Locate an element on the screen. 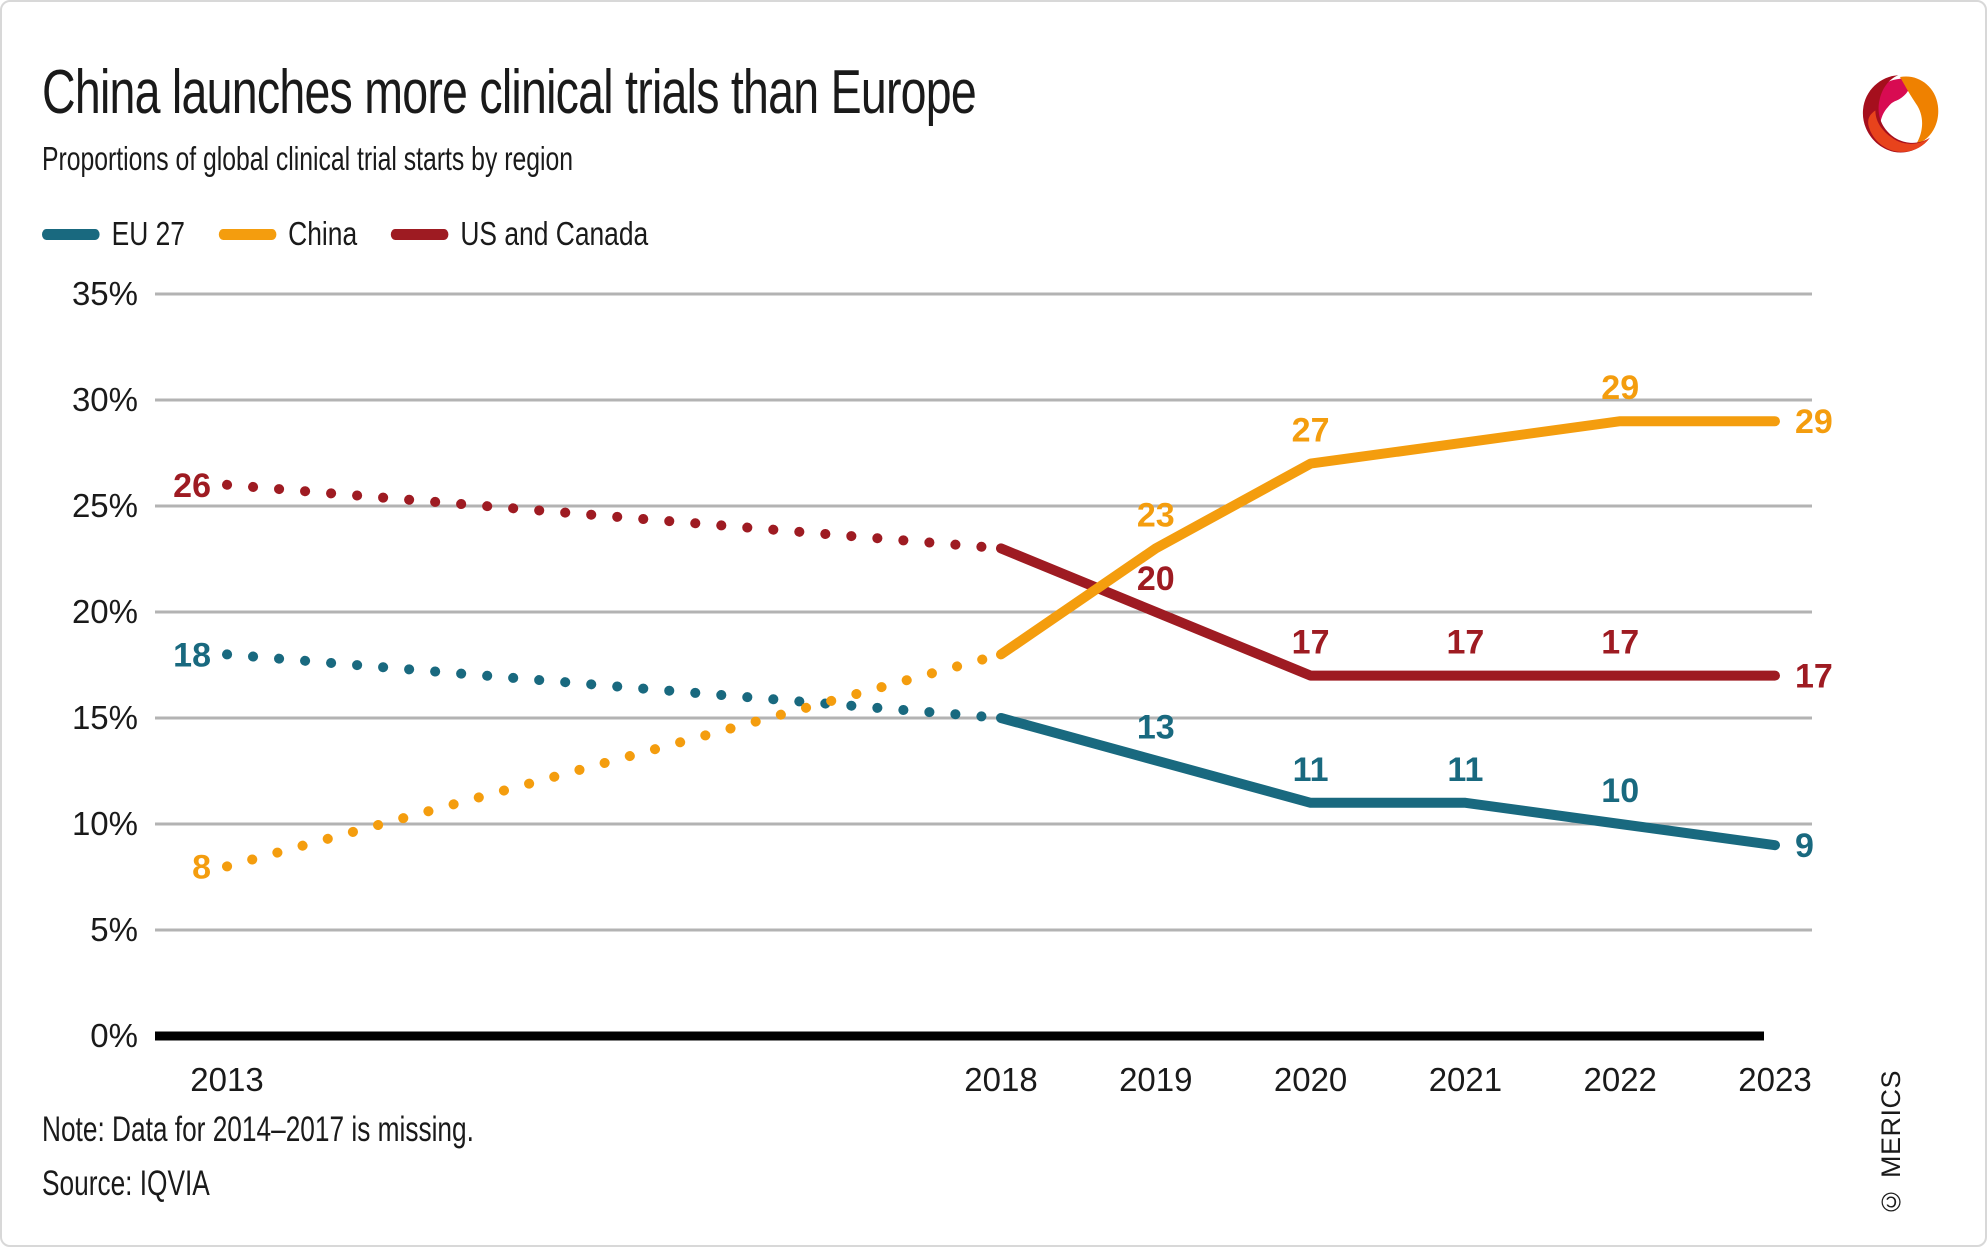 The image size is (1987, 1247). legend-item-eu-27: EU 27 is located at coordinates (113, 234).